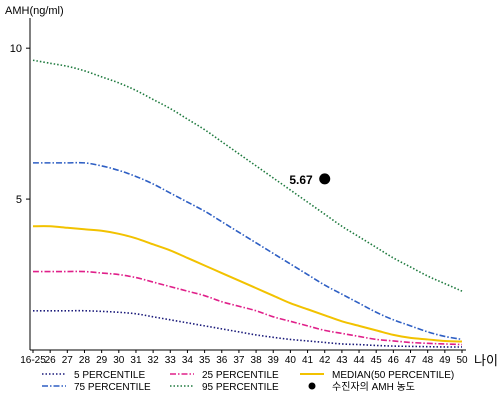 Image resolution: width=500 pixels, height=400 pixels. Describe the element at coordinates (325, 360) in the screenshot. I see `x-tick-label: 42` at that location.